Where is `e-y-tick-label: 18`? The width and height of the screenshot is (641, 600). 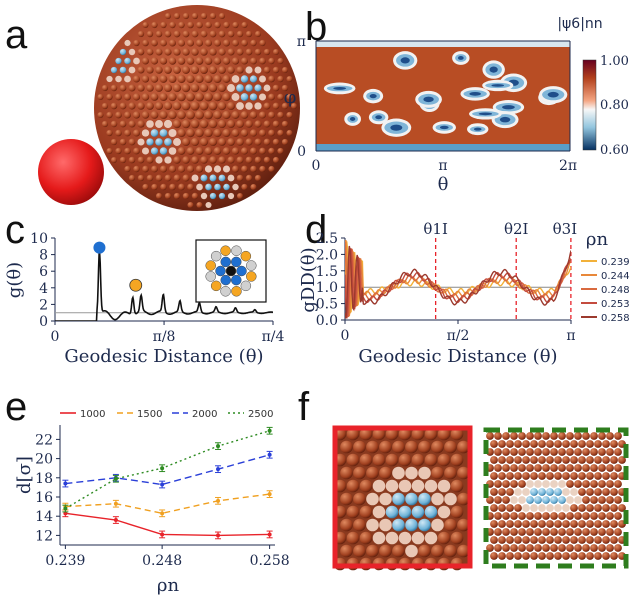 e-y-tick-label: 18 is located at coordinates (44, 479).